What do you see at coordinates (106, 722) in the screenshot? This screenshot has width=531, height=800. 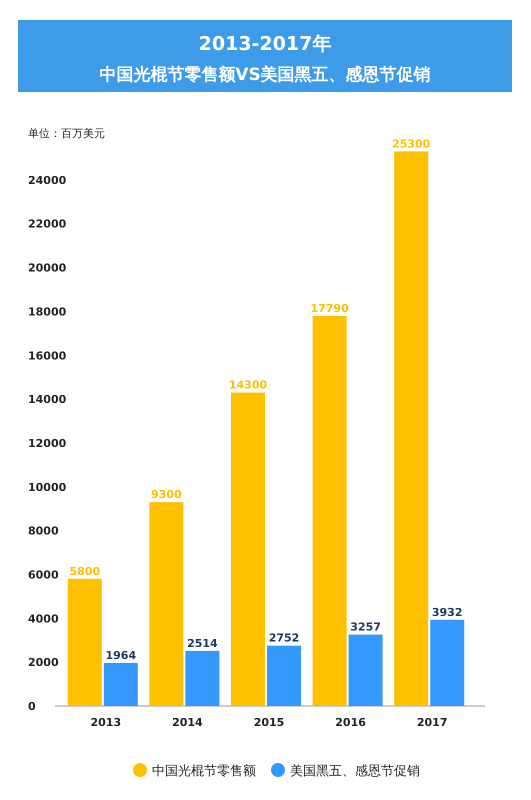 I see `x-tick-label: 2013` at bounding box center [106, 722].